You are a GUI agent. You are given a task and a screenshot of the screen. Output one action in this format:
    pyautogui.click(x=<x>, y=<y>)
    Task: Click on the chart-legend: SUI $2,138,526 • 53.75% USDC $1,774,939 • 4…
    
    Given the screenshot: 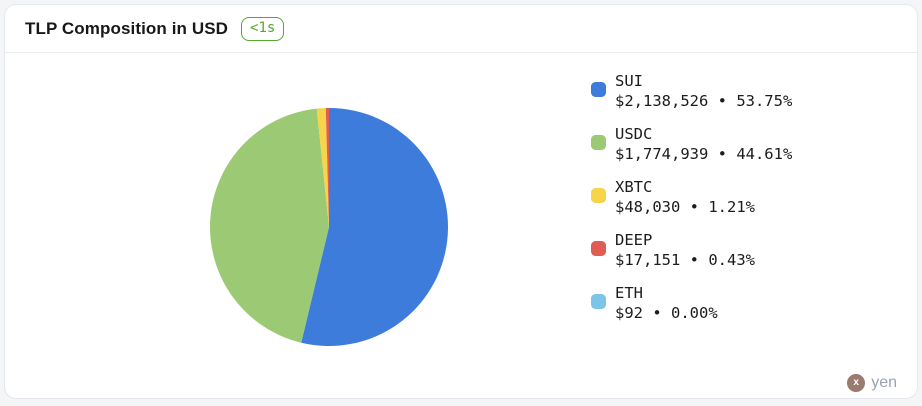 What is the action you would take?
    pyautogui.click(x=691, y=197)
    